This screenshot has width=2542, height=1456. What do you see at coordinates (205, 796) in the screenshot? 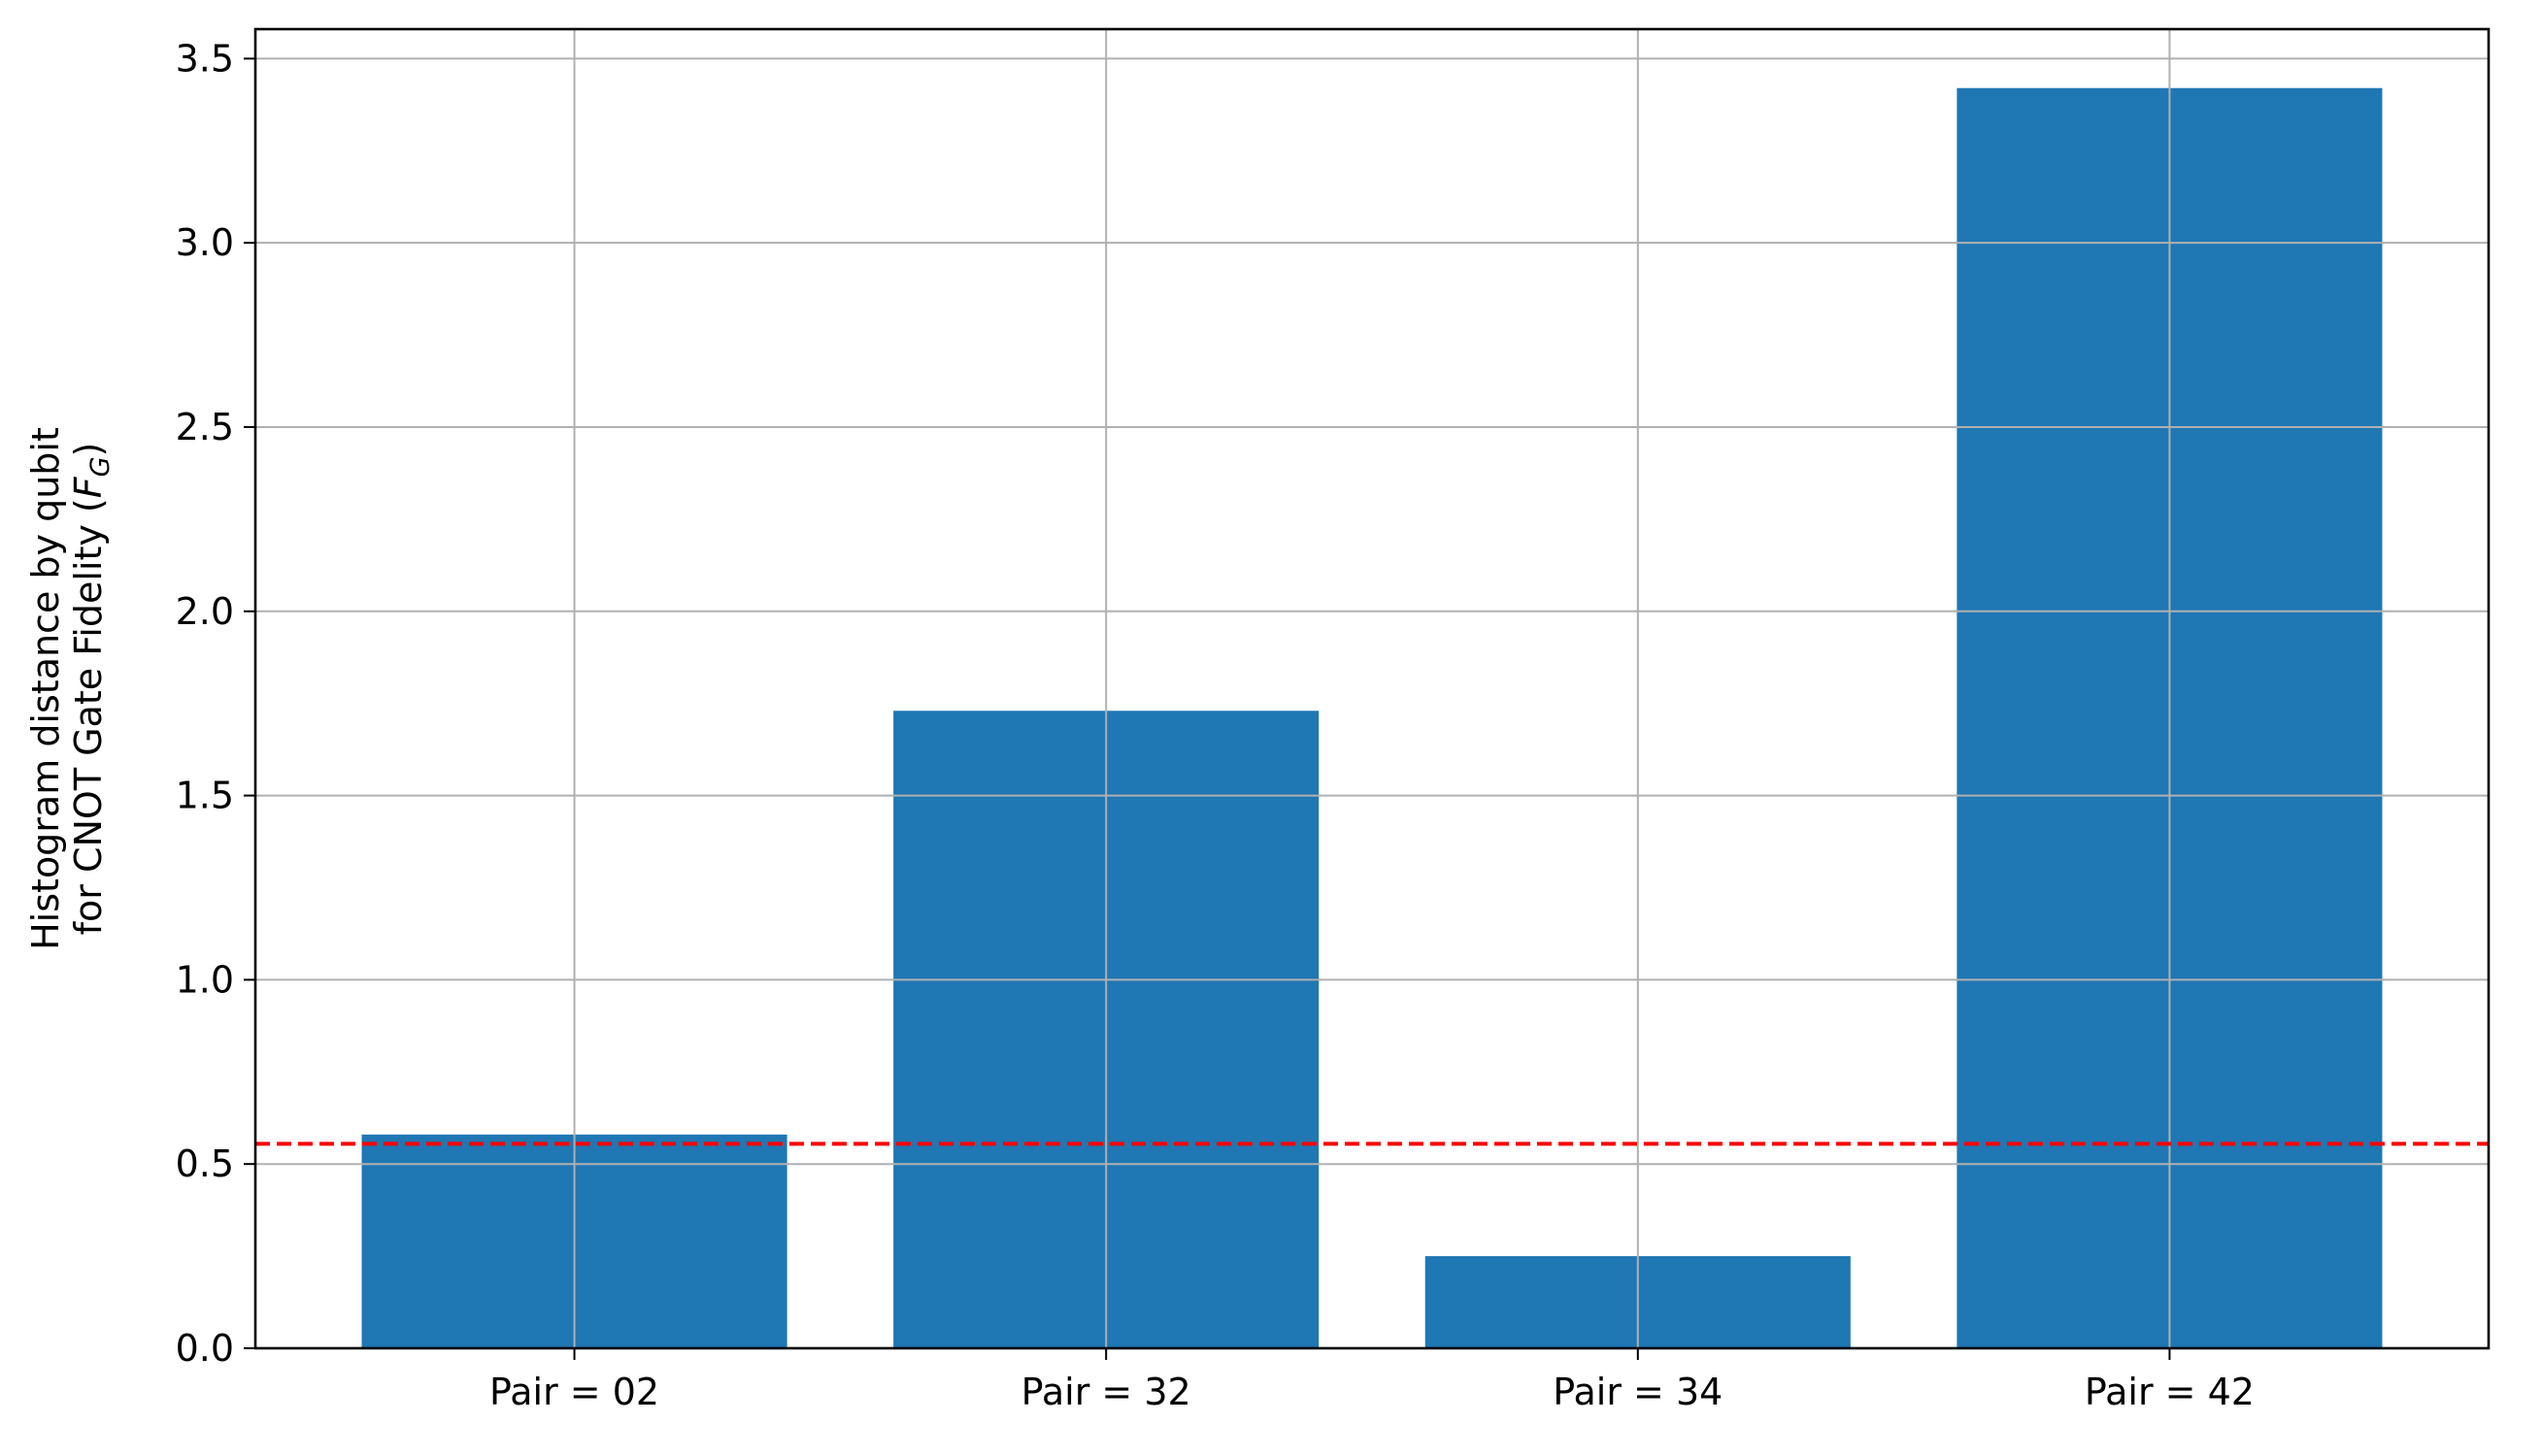
I see `y-tick-label: 1.5` at bounding box center [205, 796].